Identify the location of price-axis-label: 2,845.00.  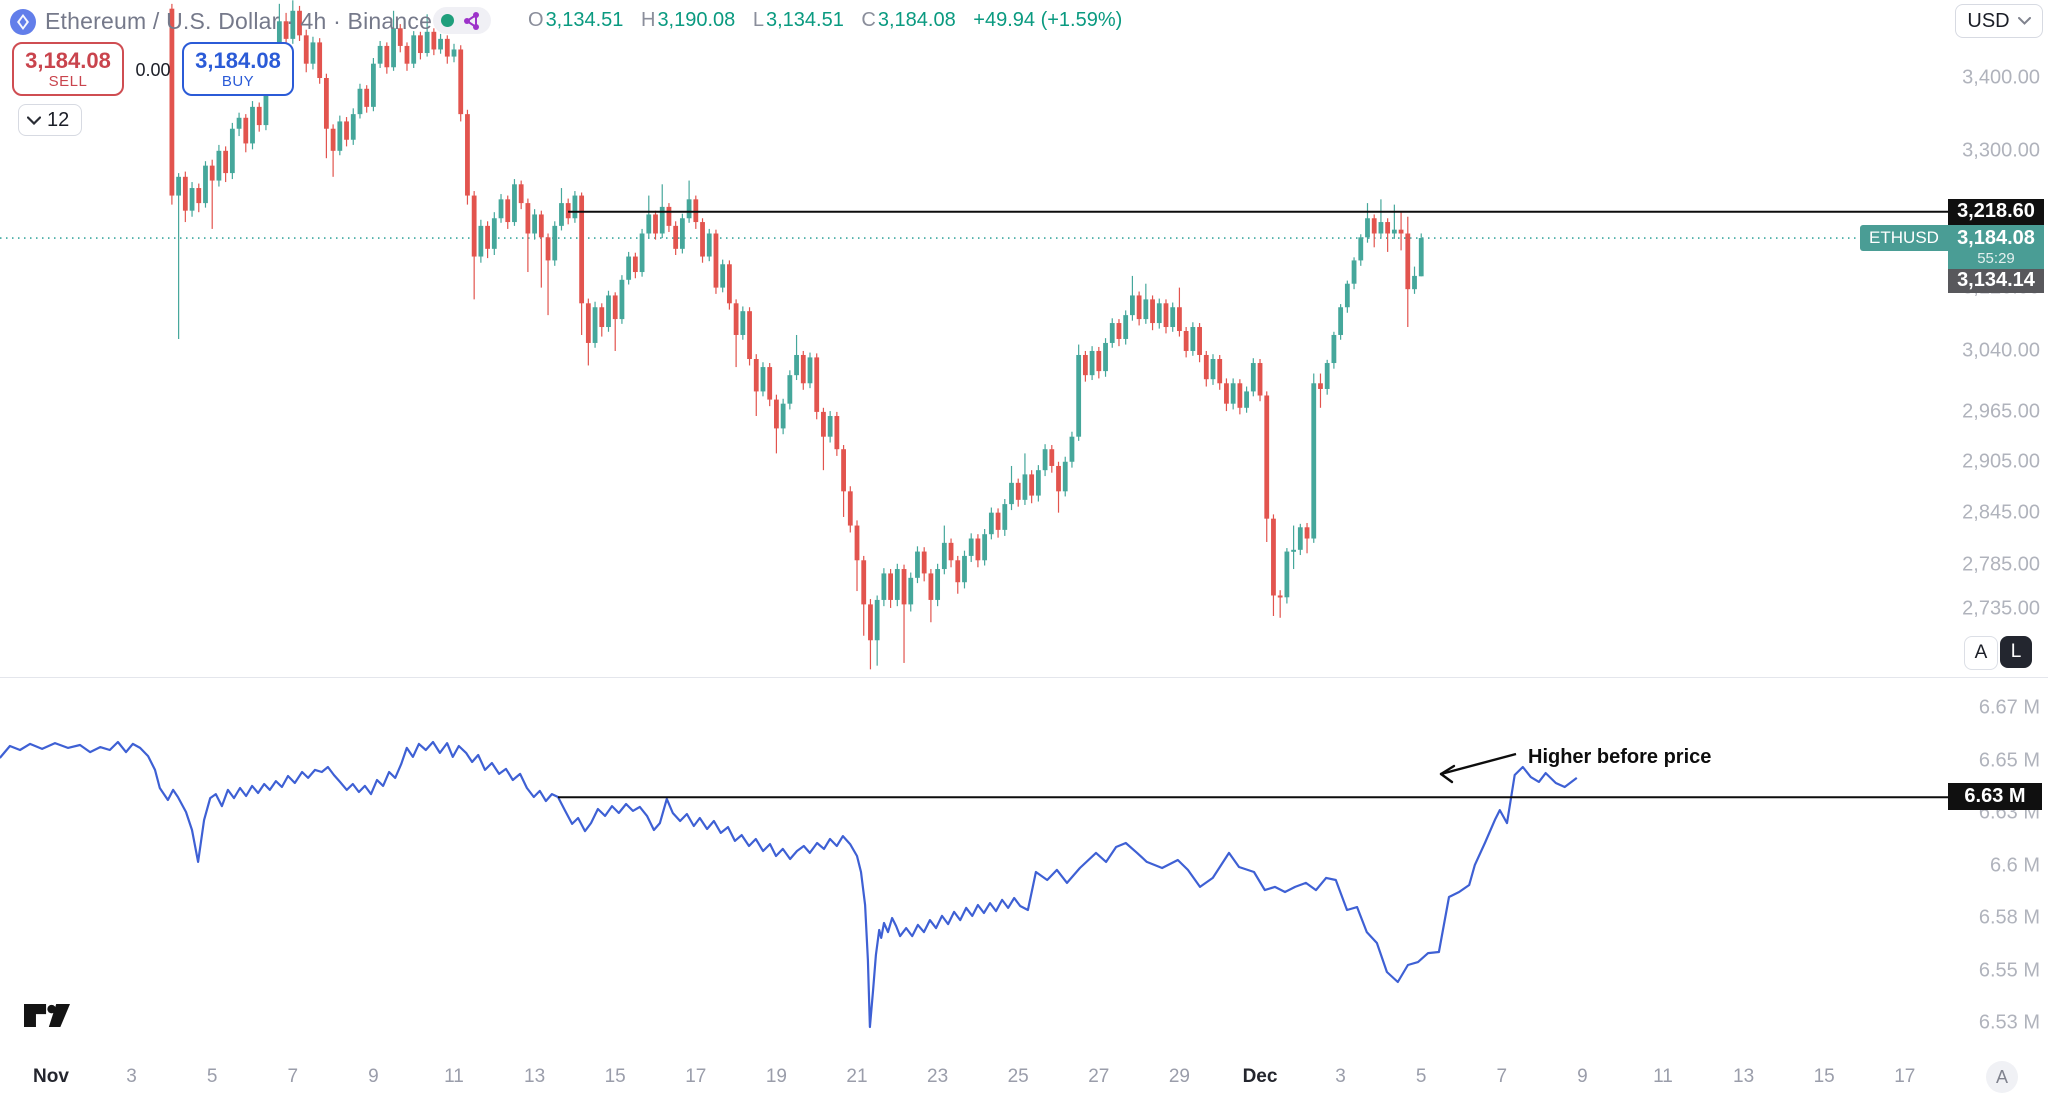
(2001, 512).